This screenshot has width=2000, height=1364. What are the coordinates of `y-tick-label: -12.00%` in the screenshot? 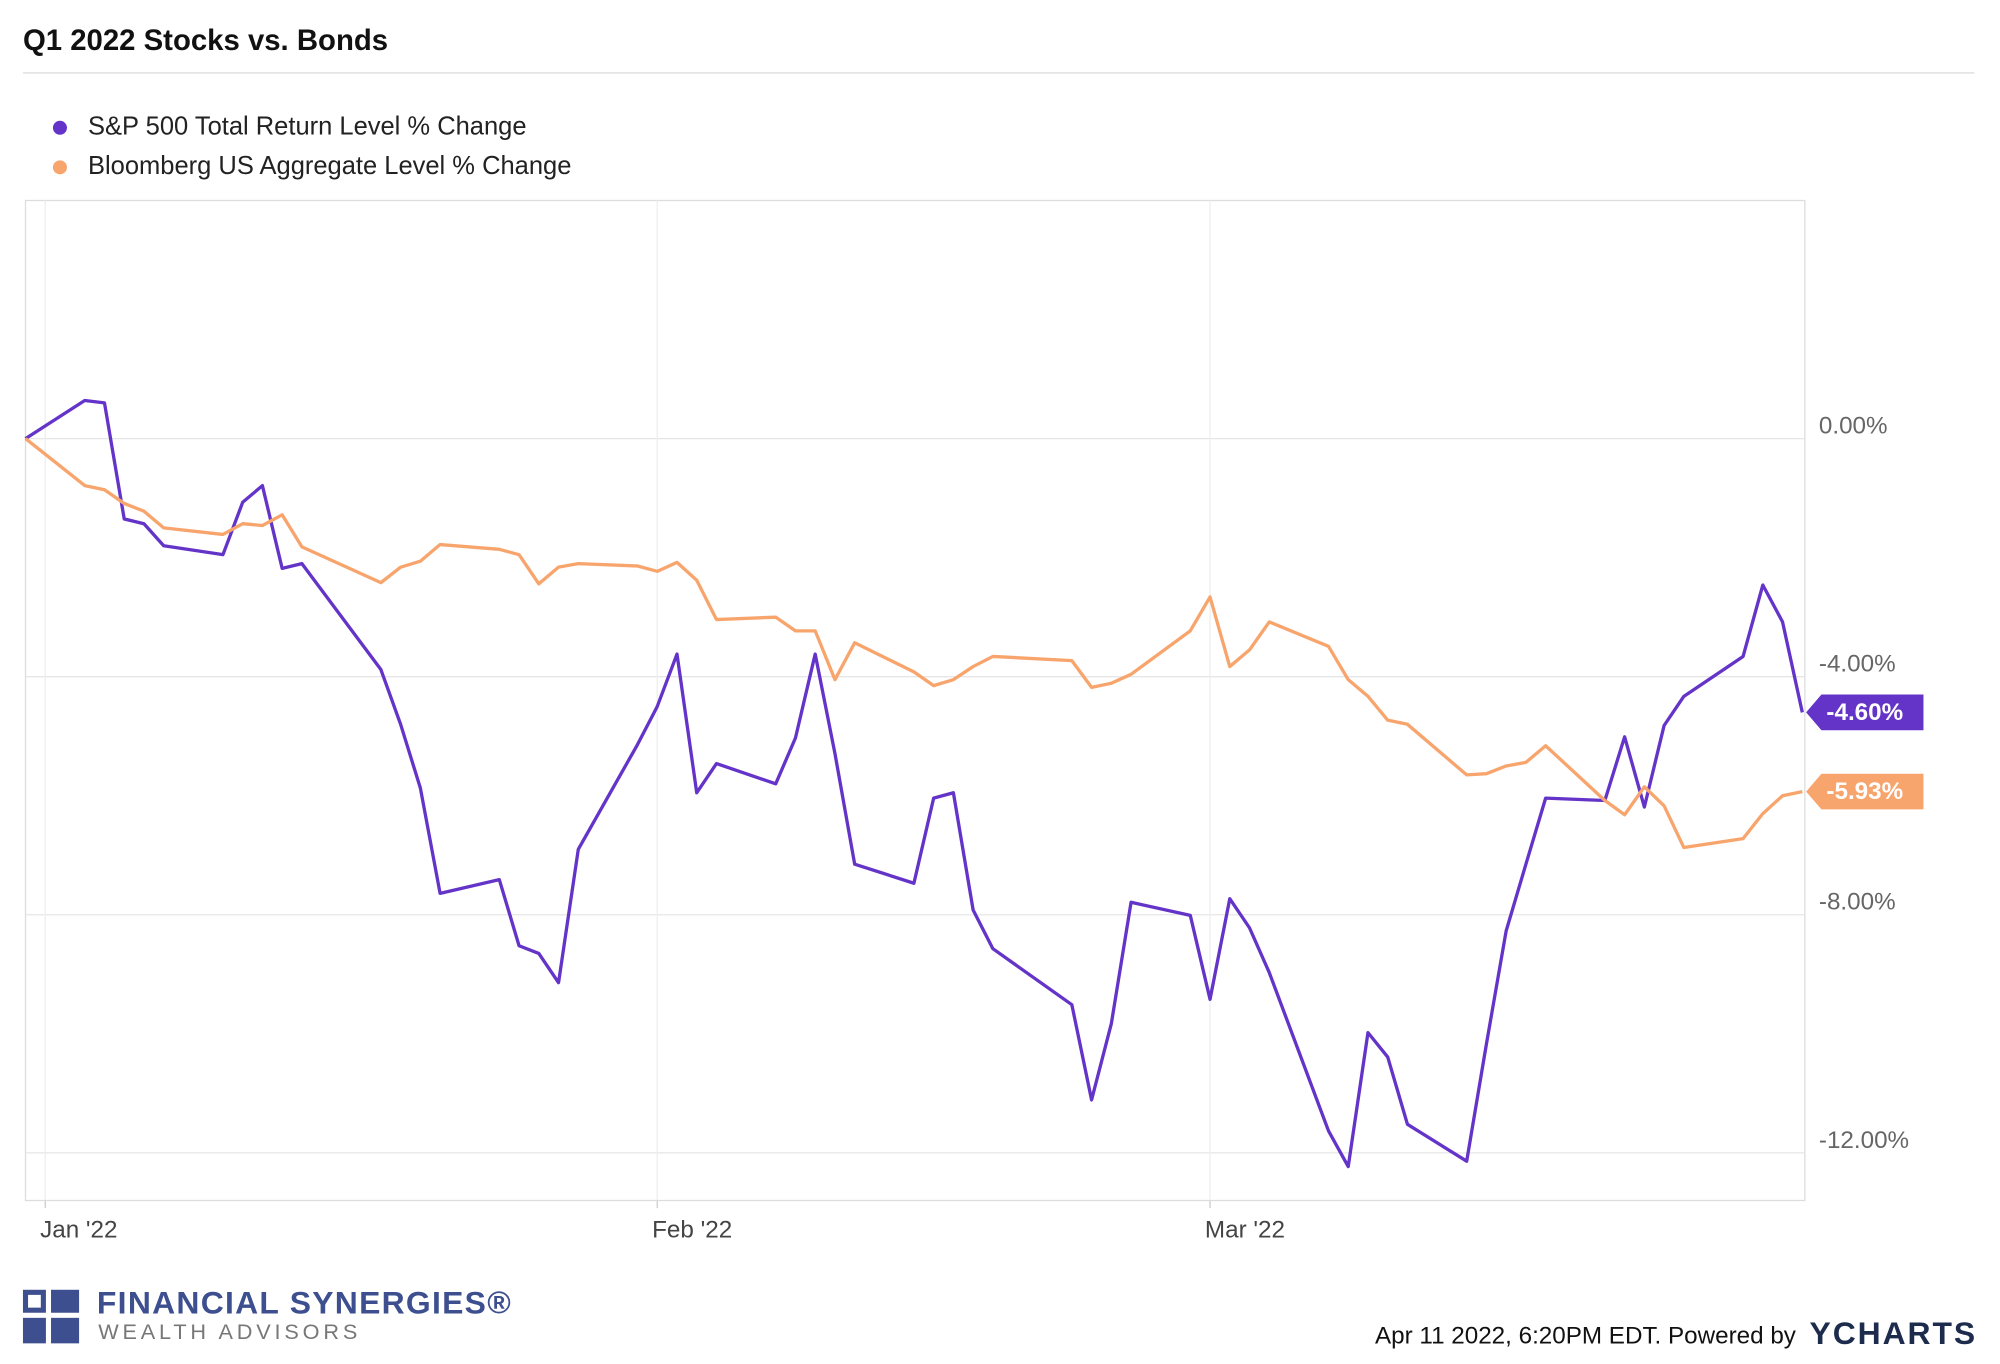 It's located at (1864, 1140).